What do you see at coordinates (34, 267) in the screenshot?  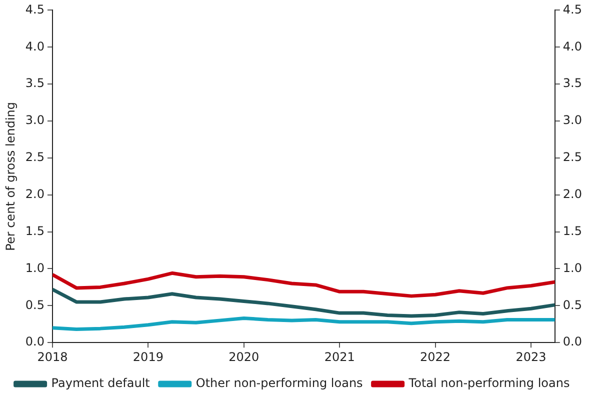 I see `y-tick-label: 1.0` at bounding box center [34, 267].